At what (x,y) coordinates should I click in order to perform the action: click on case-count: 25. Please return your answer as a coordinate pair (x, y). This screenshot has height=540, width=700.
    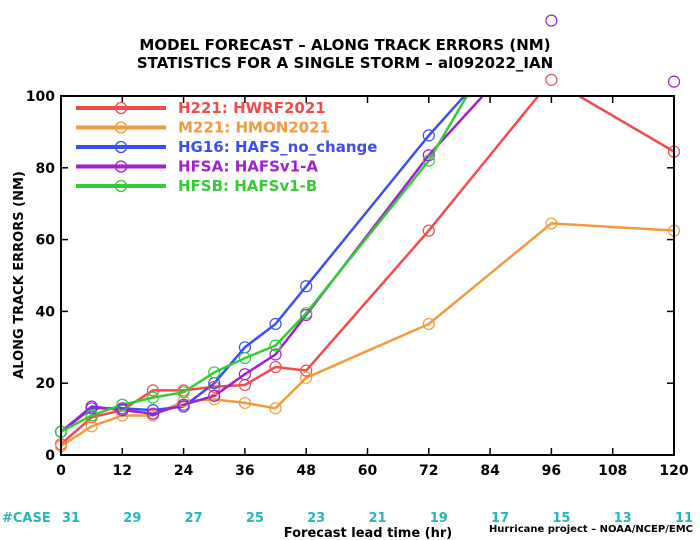
    Looking at the image, I should click on (255, 518).